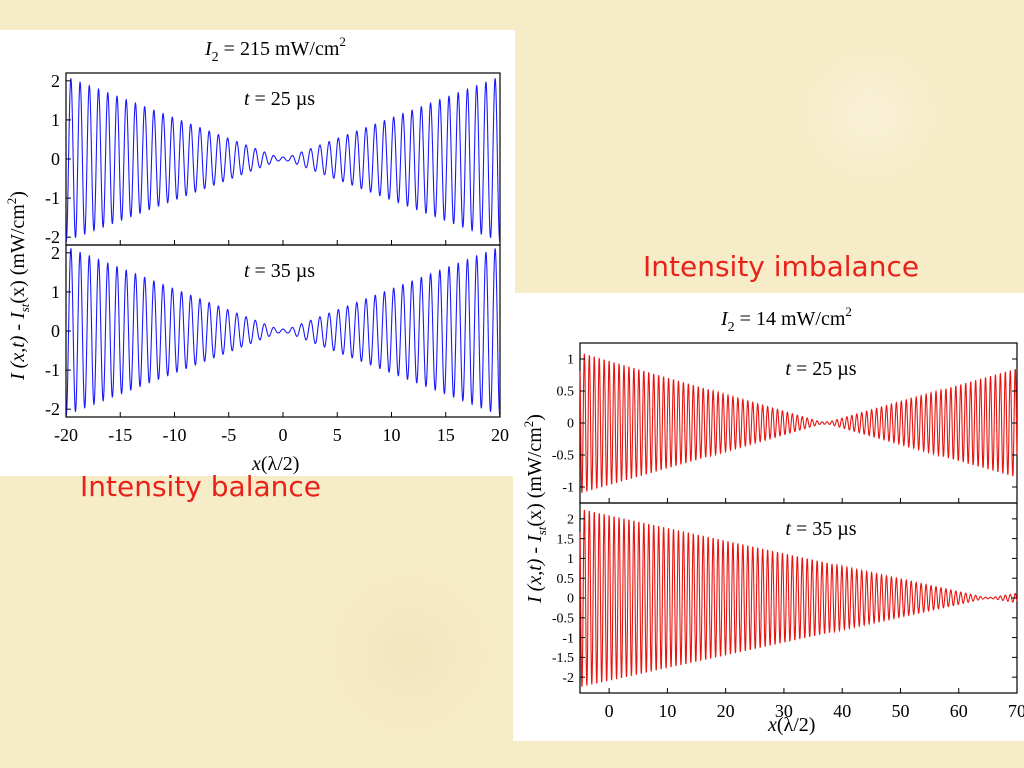  I want to click on y-tick-label: 1.5, so click(566, 539).